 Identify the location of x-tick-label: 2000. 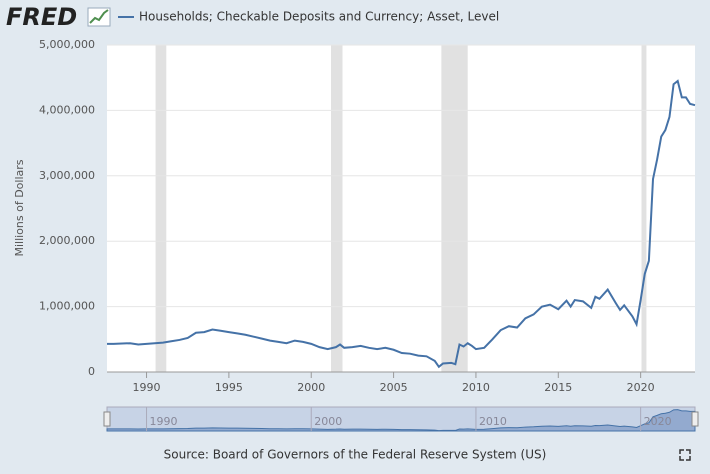
(311, 387).